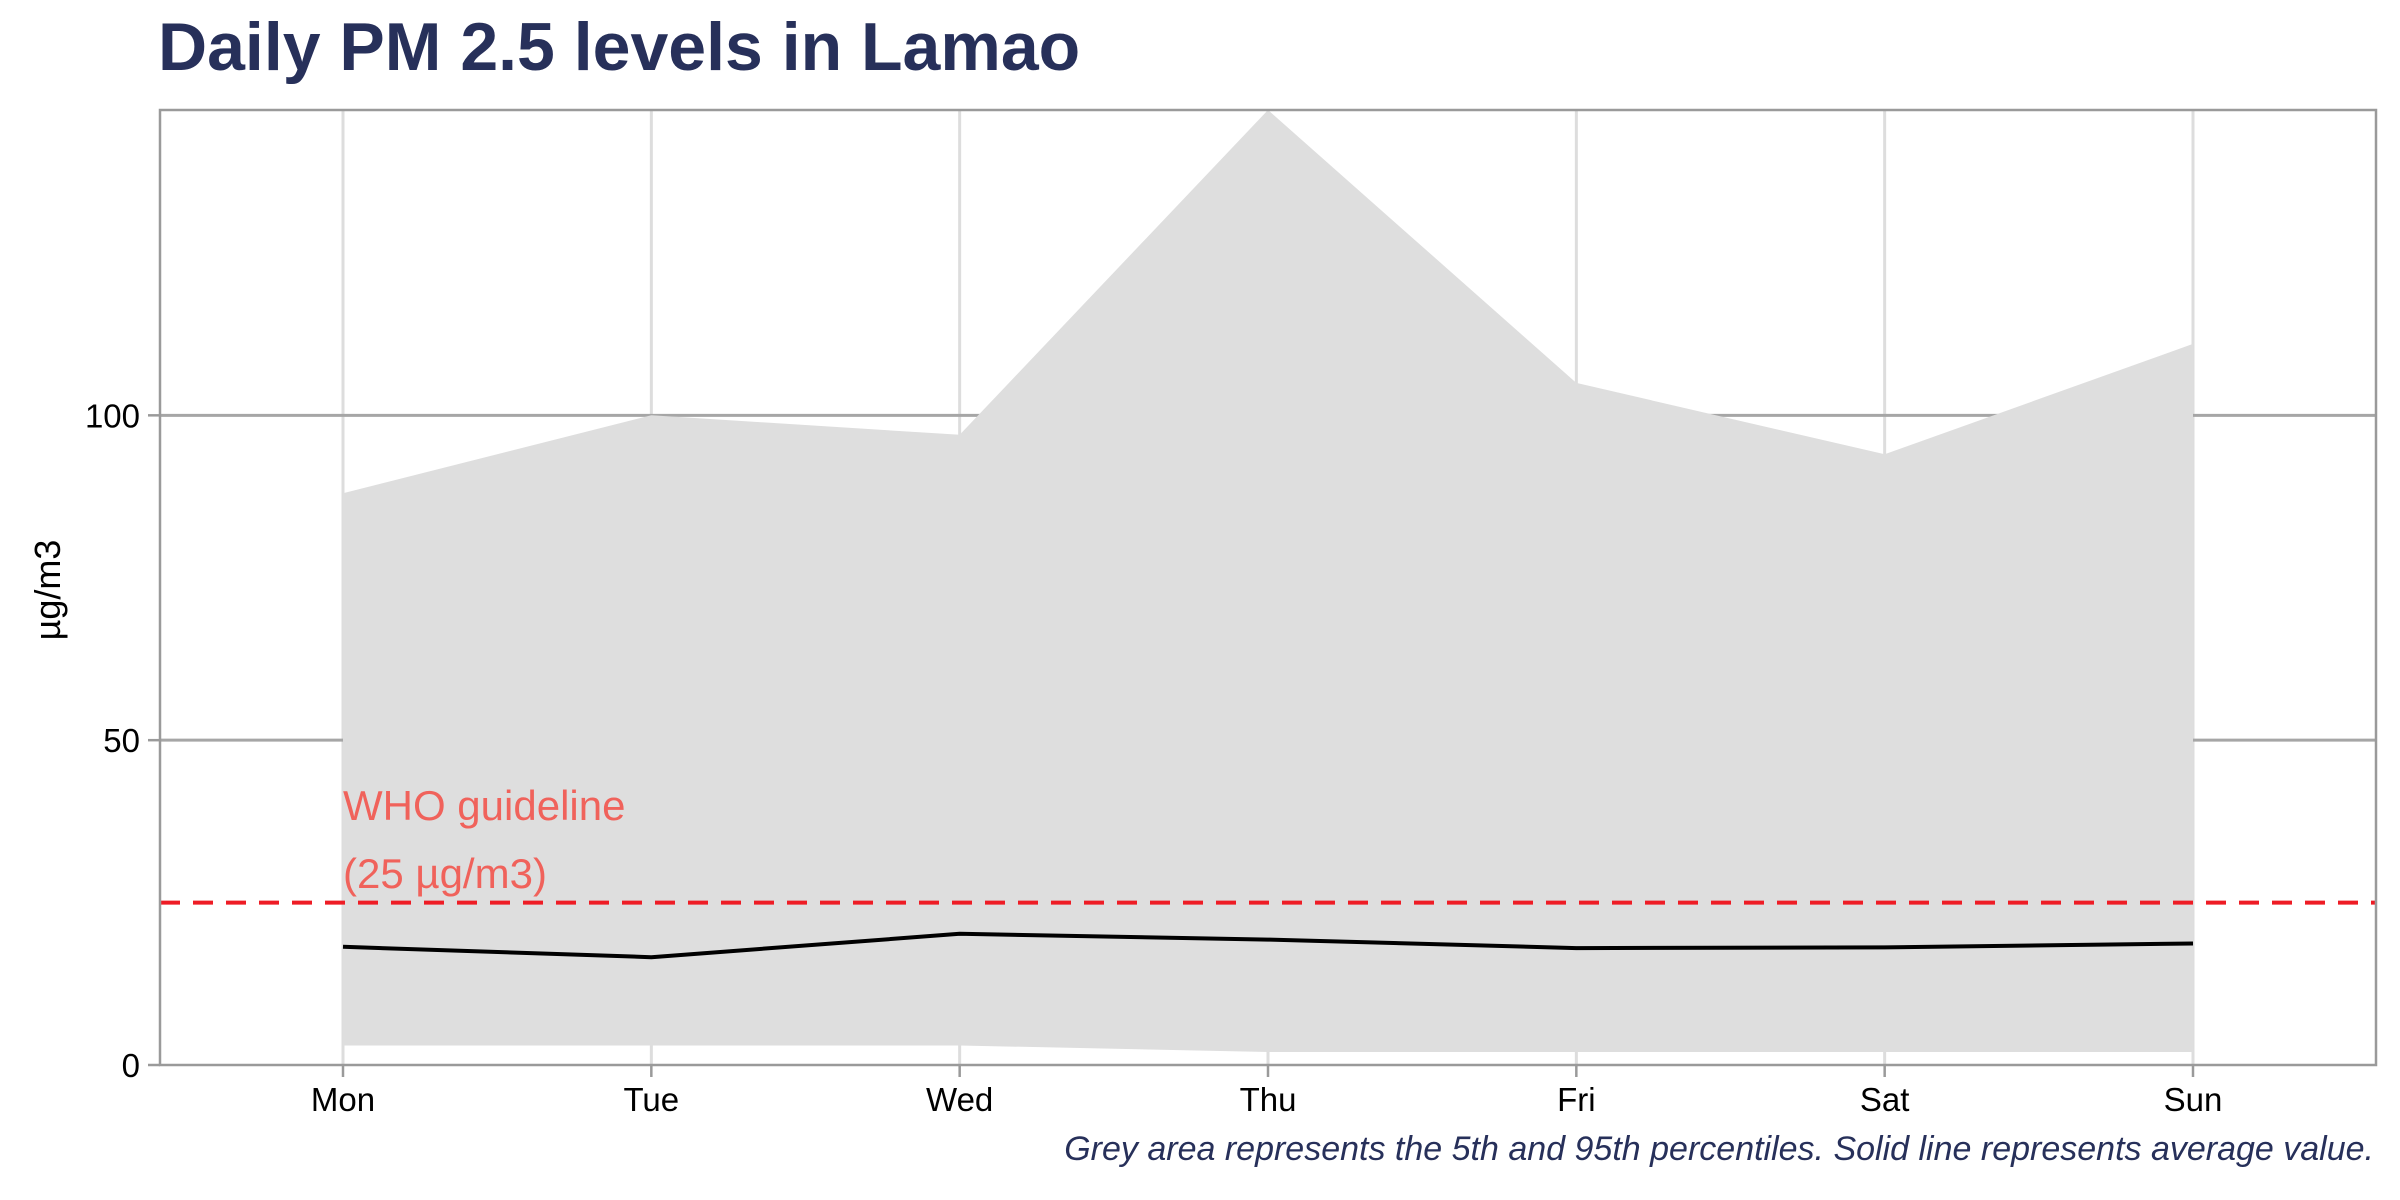 This screenshot has width=2400, height=1200. Describe the element at coordinates (2193, 1099) in the screenshot. I see `x-tick-label-sun: Sun` at that location.